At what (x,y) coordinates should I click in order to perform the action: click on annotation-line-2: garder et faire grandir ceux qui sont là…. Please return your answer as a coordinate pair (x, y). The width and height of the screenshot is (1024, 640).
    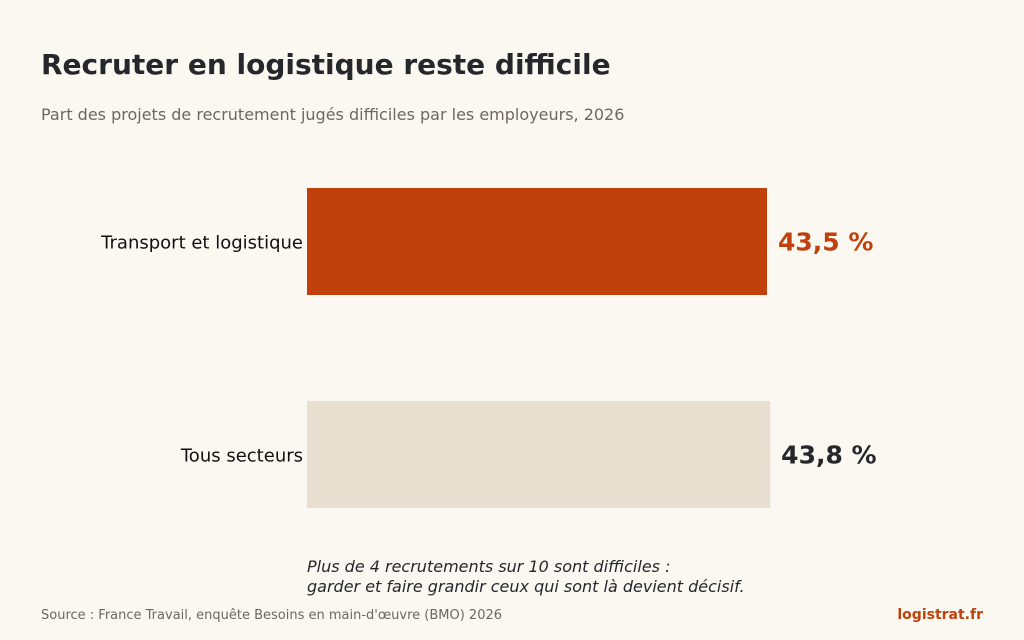
    Looking at the image, I should click on (526, 586).